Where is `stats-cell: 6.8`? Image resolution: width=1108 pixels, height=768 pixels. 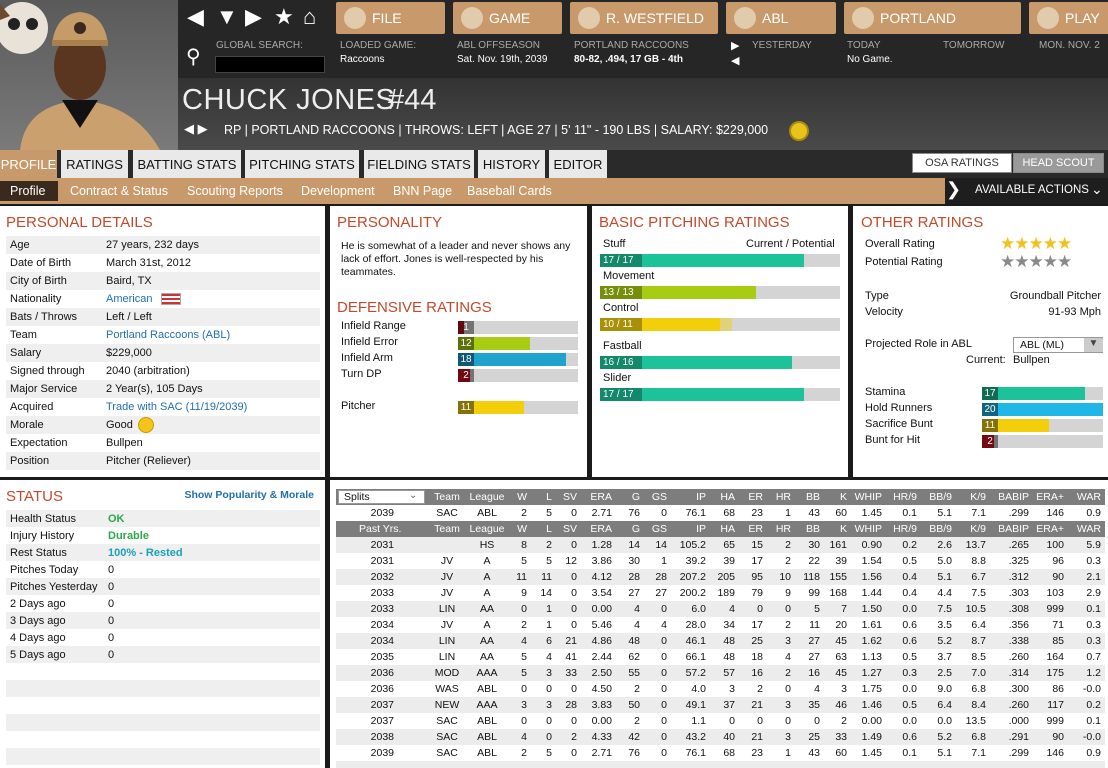
stats-cell: 6.8 is located at coordinates (978, 737).